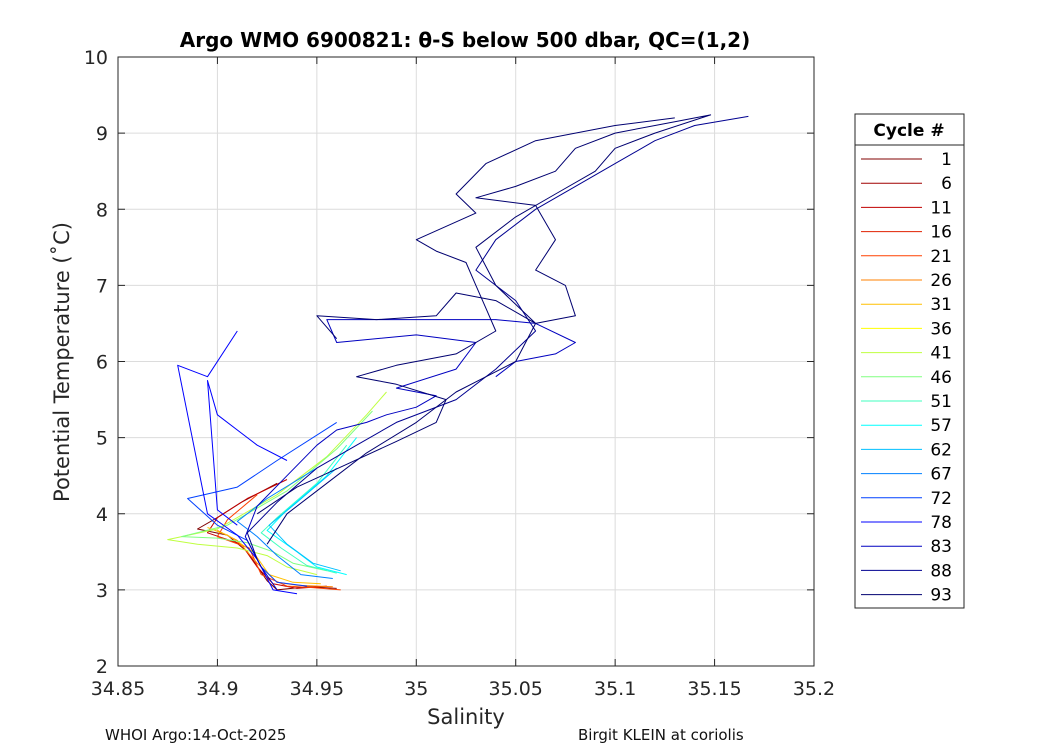 The image size is (1050, 750). I want to click on x-tick-label: 35.2, so click(814, 689).